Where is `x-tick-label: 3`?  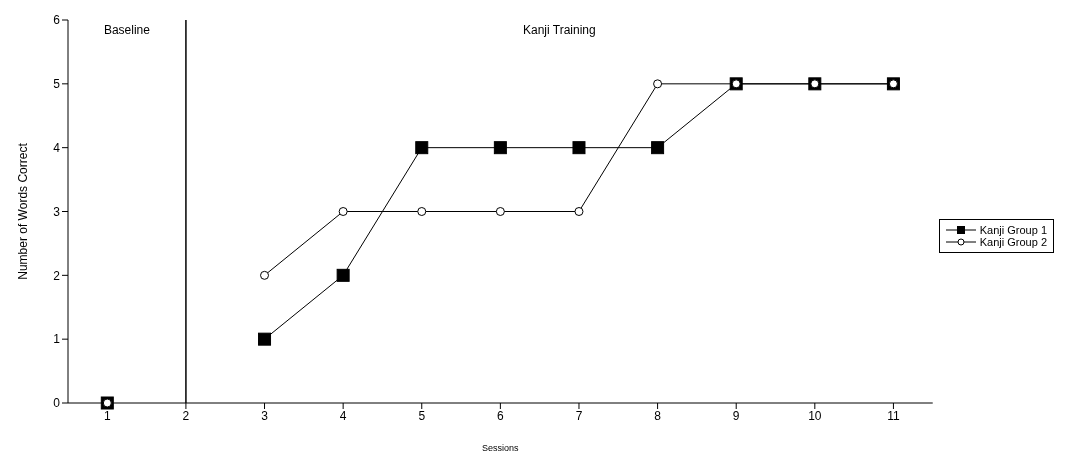
x-tick-label: 3 is located at coordinates (265, 415).